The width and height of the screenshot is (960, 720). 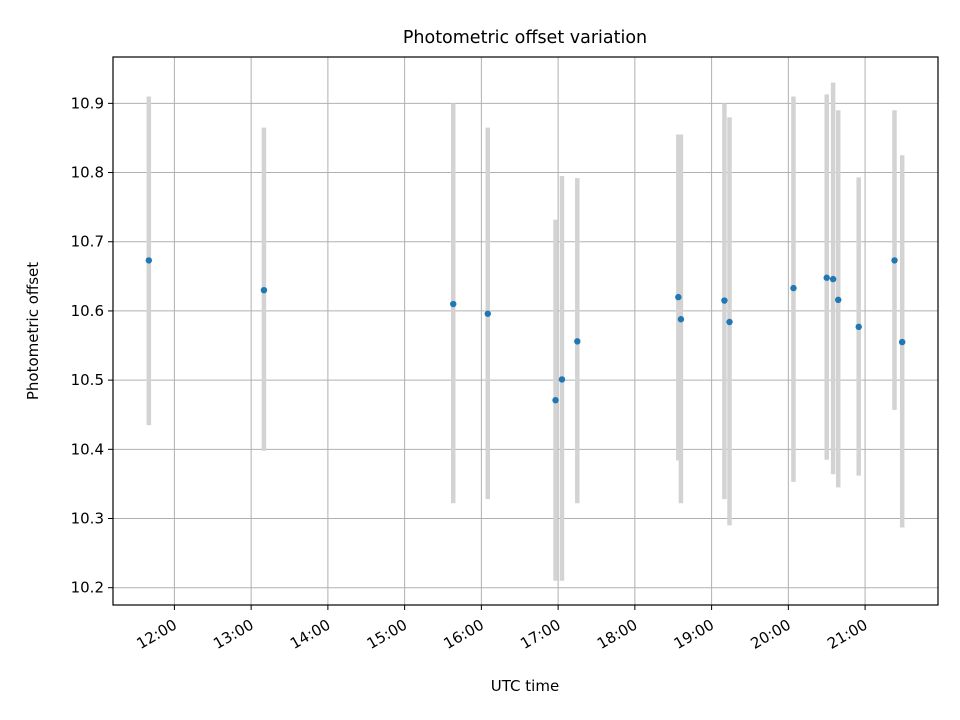 I want to click on y-tick-label: 10.2, so click(x=87, y=588).